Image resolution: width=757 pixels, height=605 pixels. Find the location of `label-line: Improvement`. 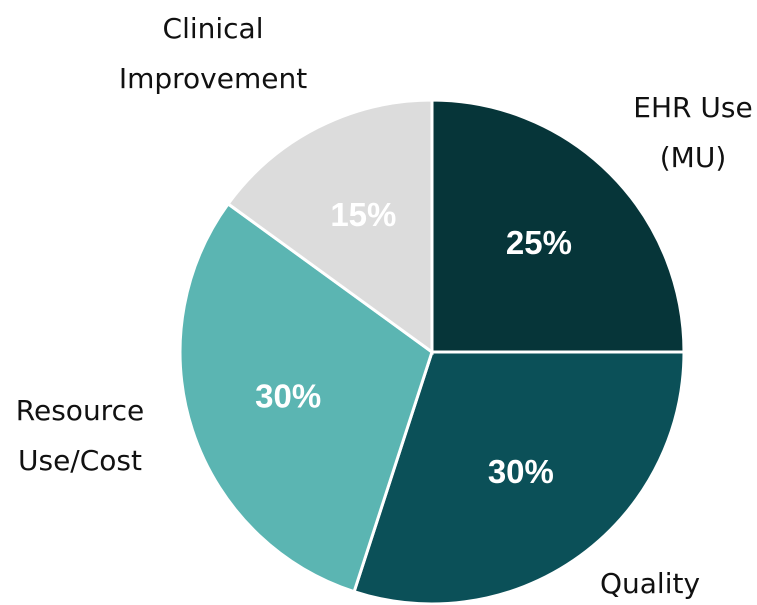

label-line: Improvement is located at coordinates (213, 78).